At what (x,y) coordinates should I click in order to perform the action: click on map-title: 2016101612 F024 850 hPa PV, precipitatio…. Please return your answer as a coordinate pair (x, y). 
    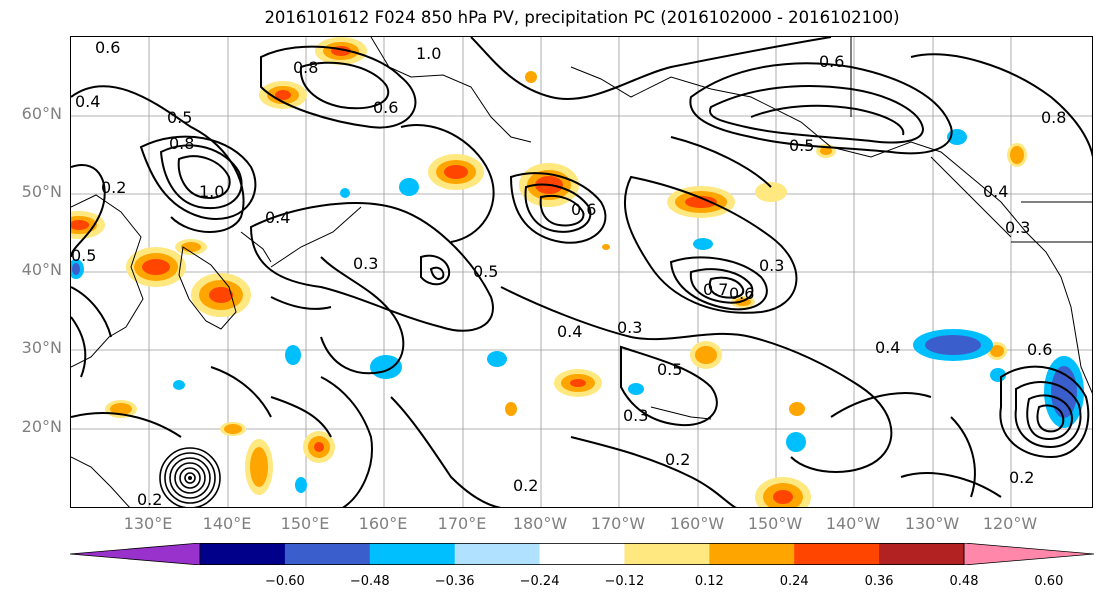
    Looking at the image, I should click on (582, 17).